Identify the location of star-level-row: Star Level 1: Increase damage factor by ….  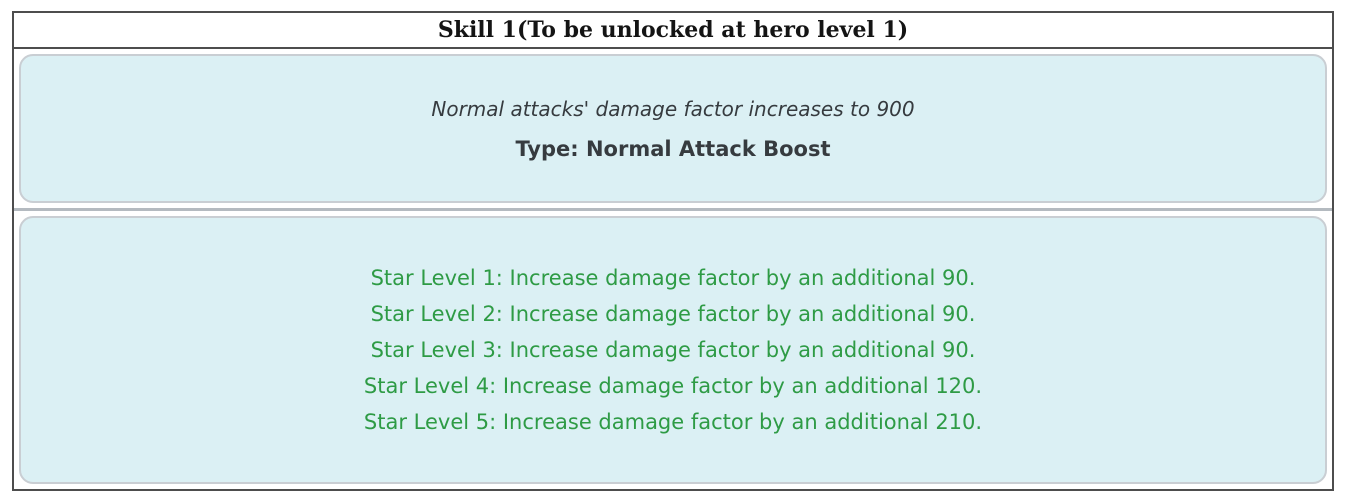
(673, 278).